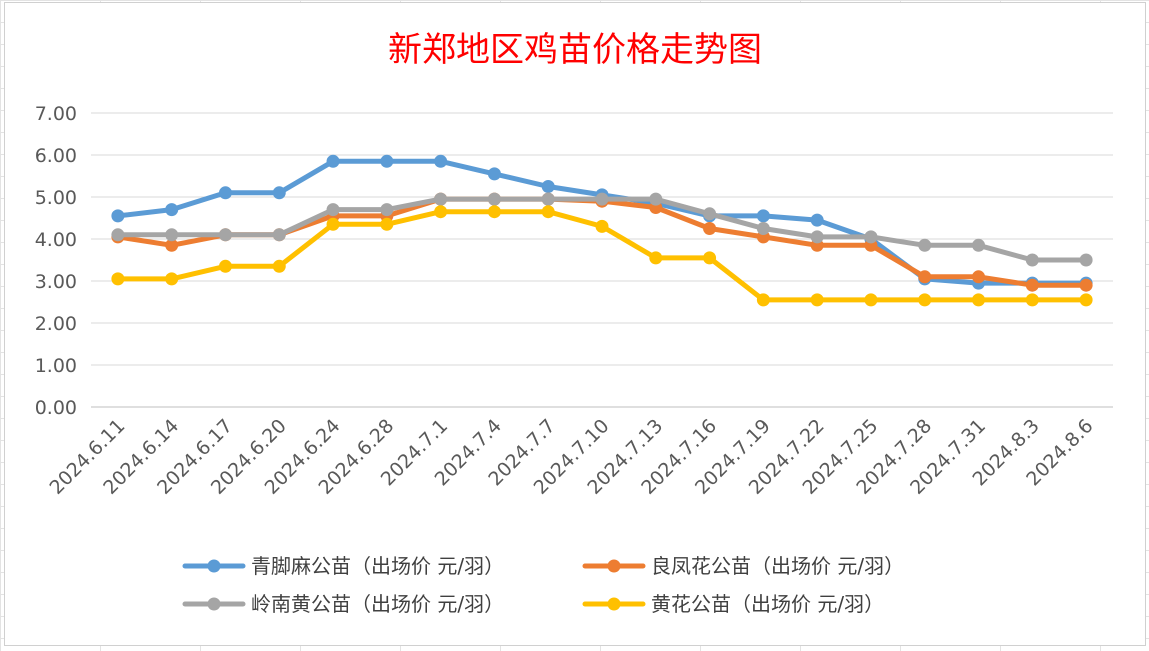 This screenshot has height=651, width=1149. Describe the element at coordinates (56, 282) in the screenshot. I see `y-tick-label: 3.00` at that location.